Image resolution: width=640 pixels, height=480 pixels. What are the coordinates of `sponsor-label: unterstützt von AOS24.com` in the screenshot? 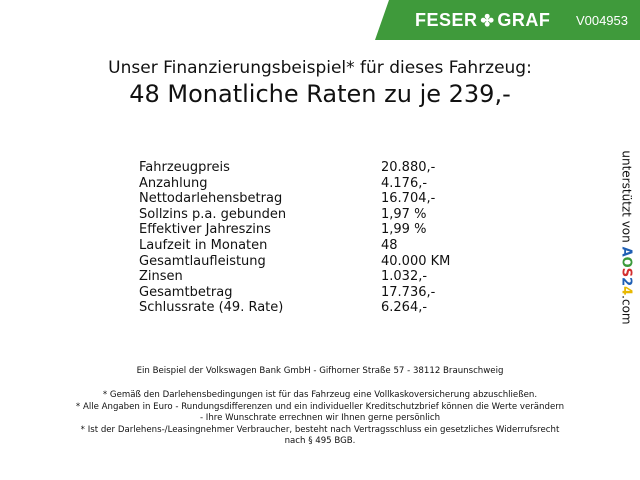 It's located at (624, 241).